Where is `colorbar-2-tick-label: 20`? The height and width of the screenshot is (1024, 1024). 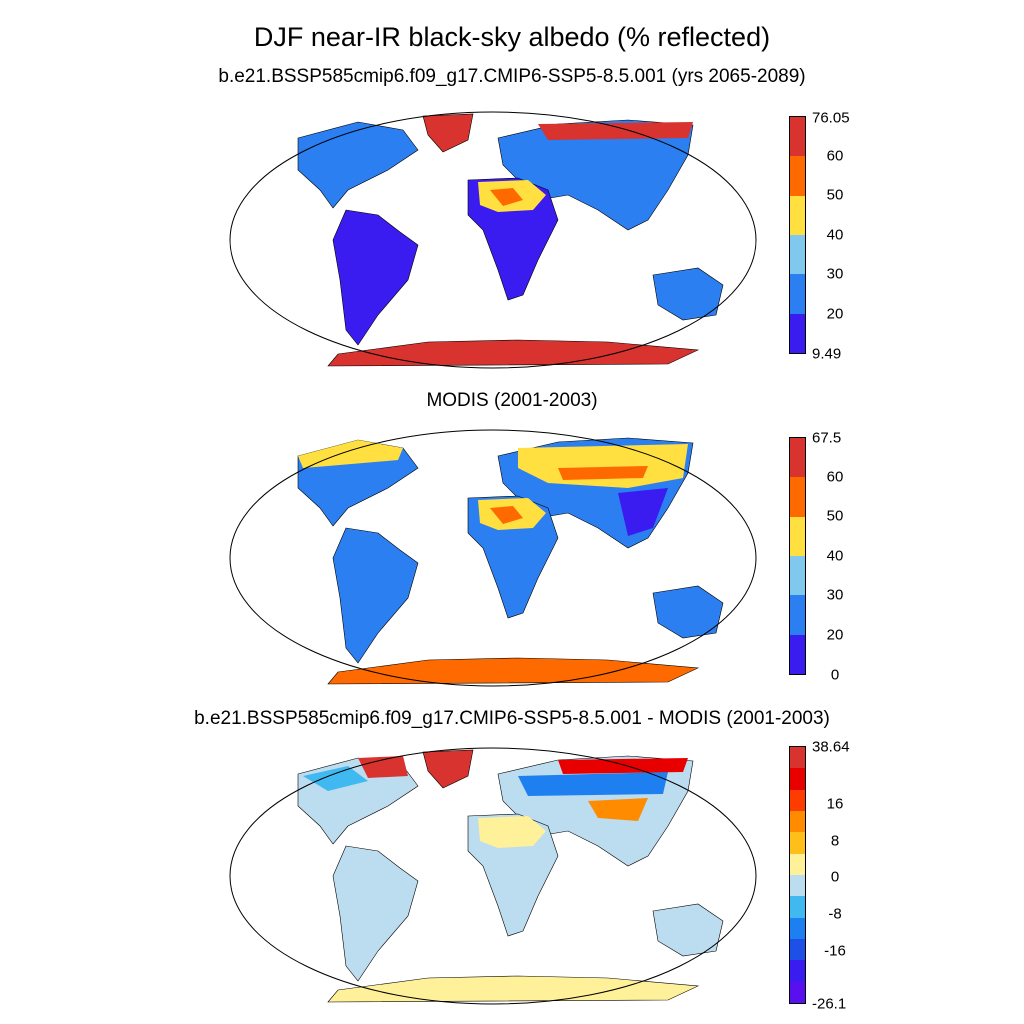 colorbar-2-tick-label: 20 is located at coordinates (835, 635).